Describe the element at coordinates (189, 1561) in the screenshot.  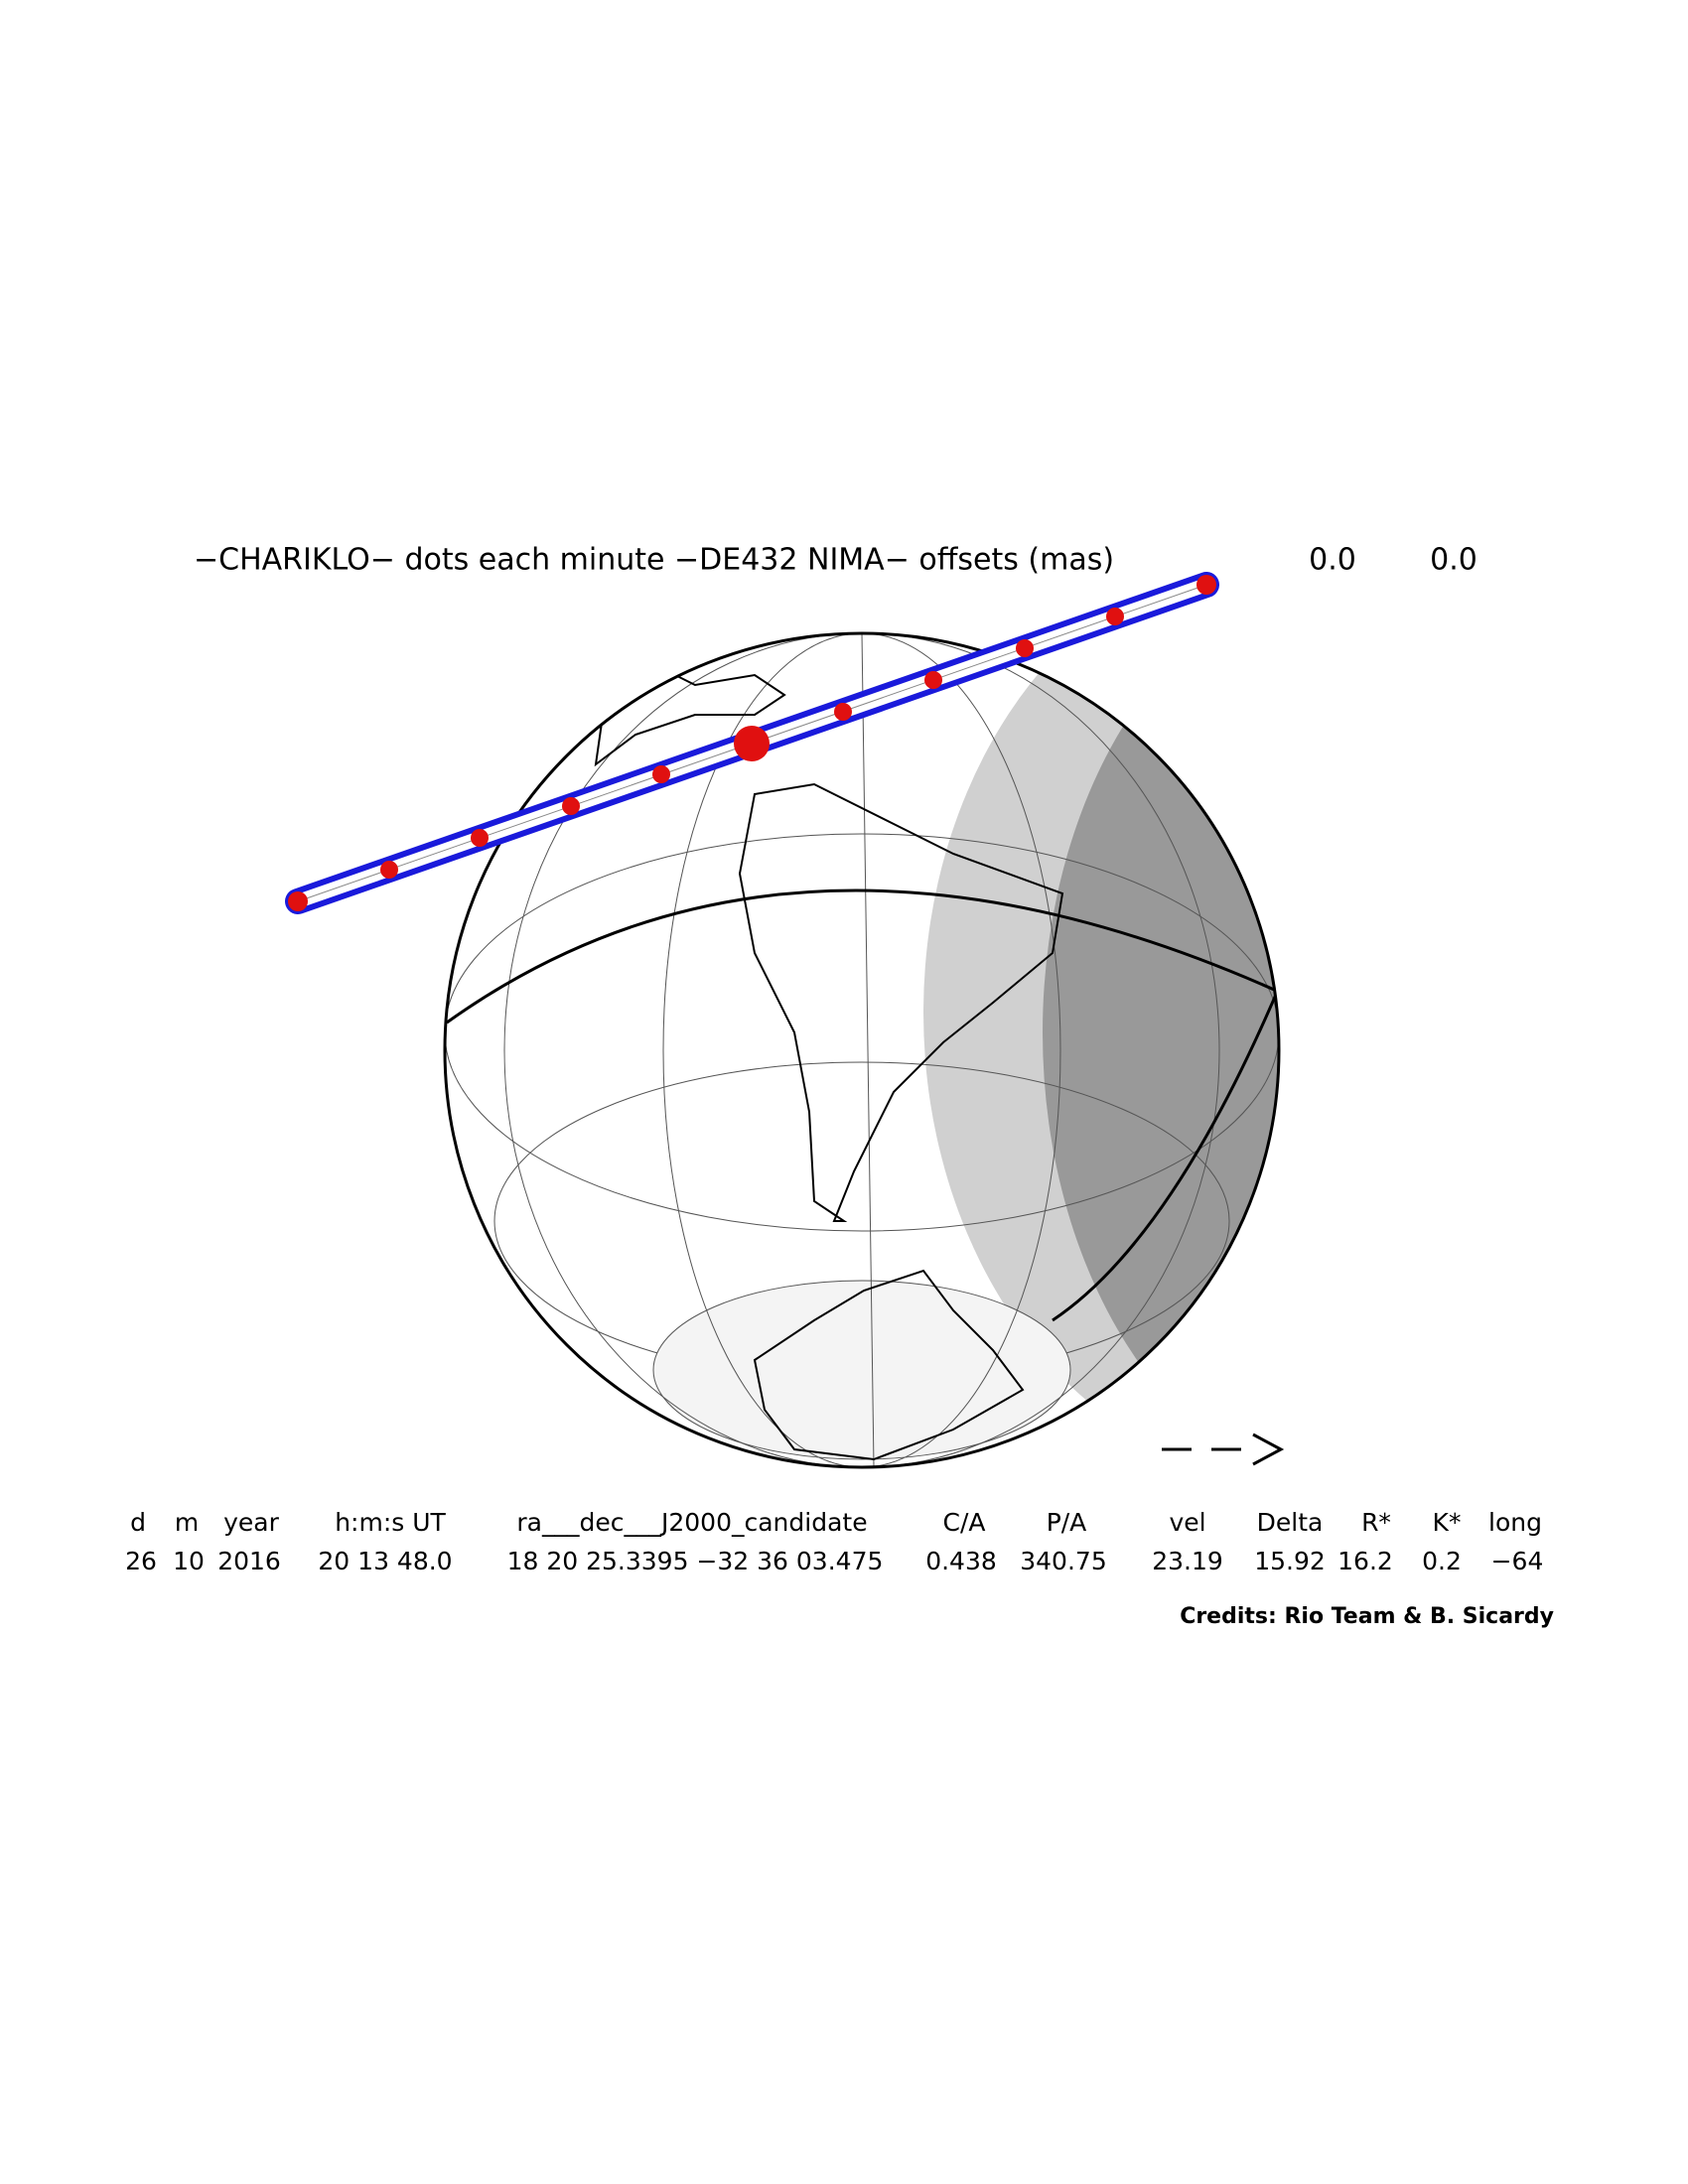
I see `table-value: 10` at that location.